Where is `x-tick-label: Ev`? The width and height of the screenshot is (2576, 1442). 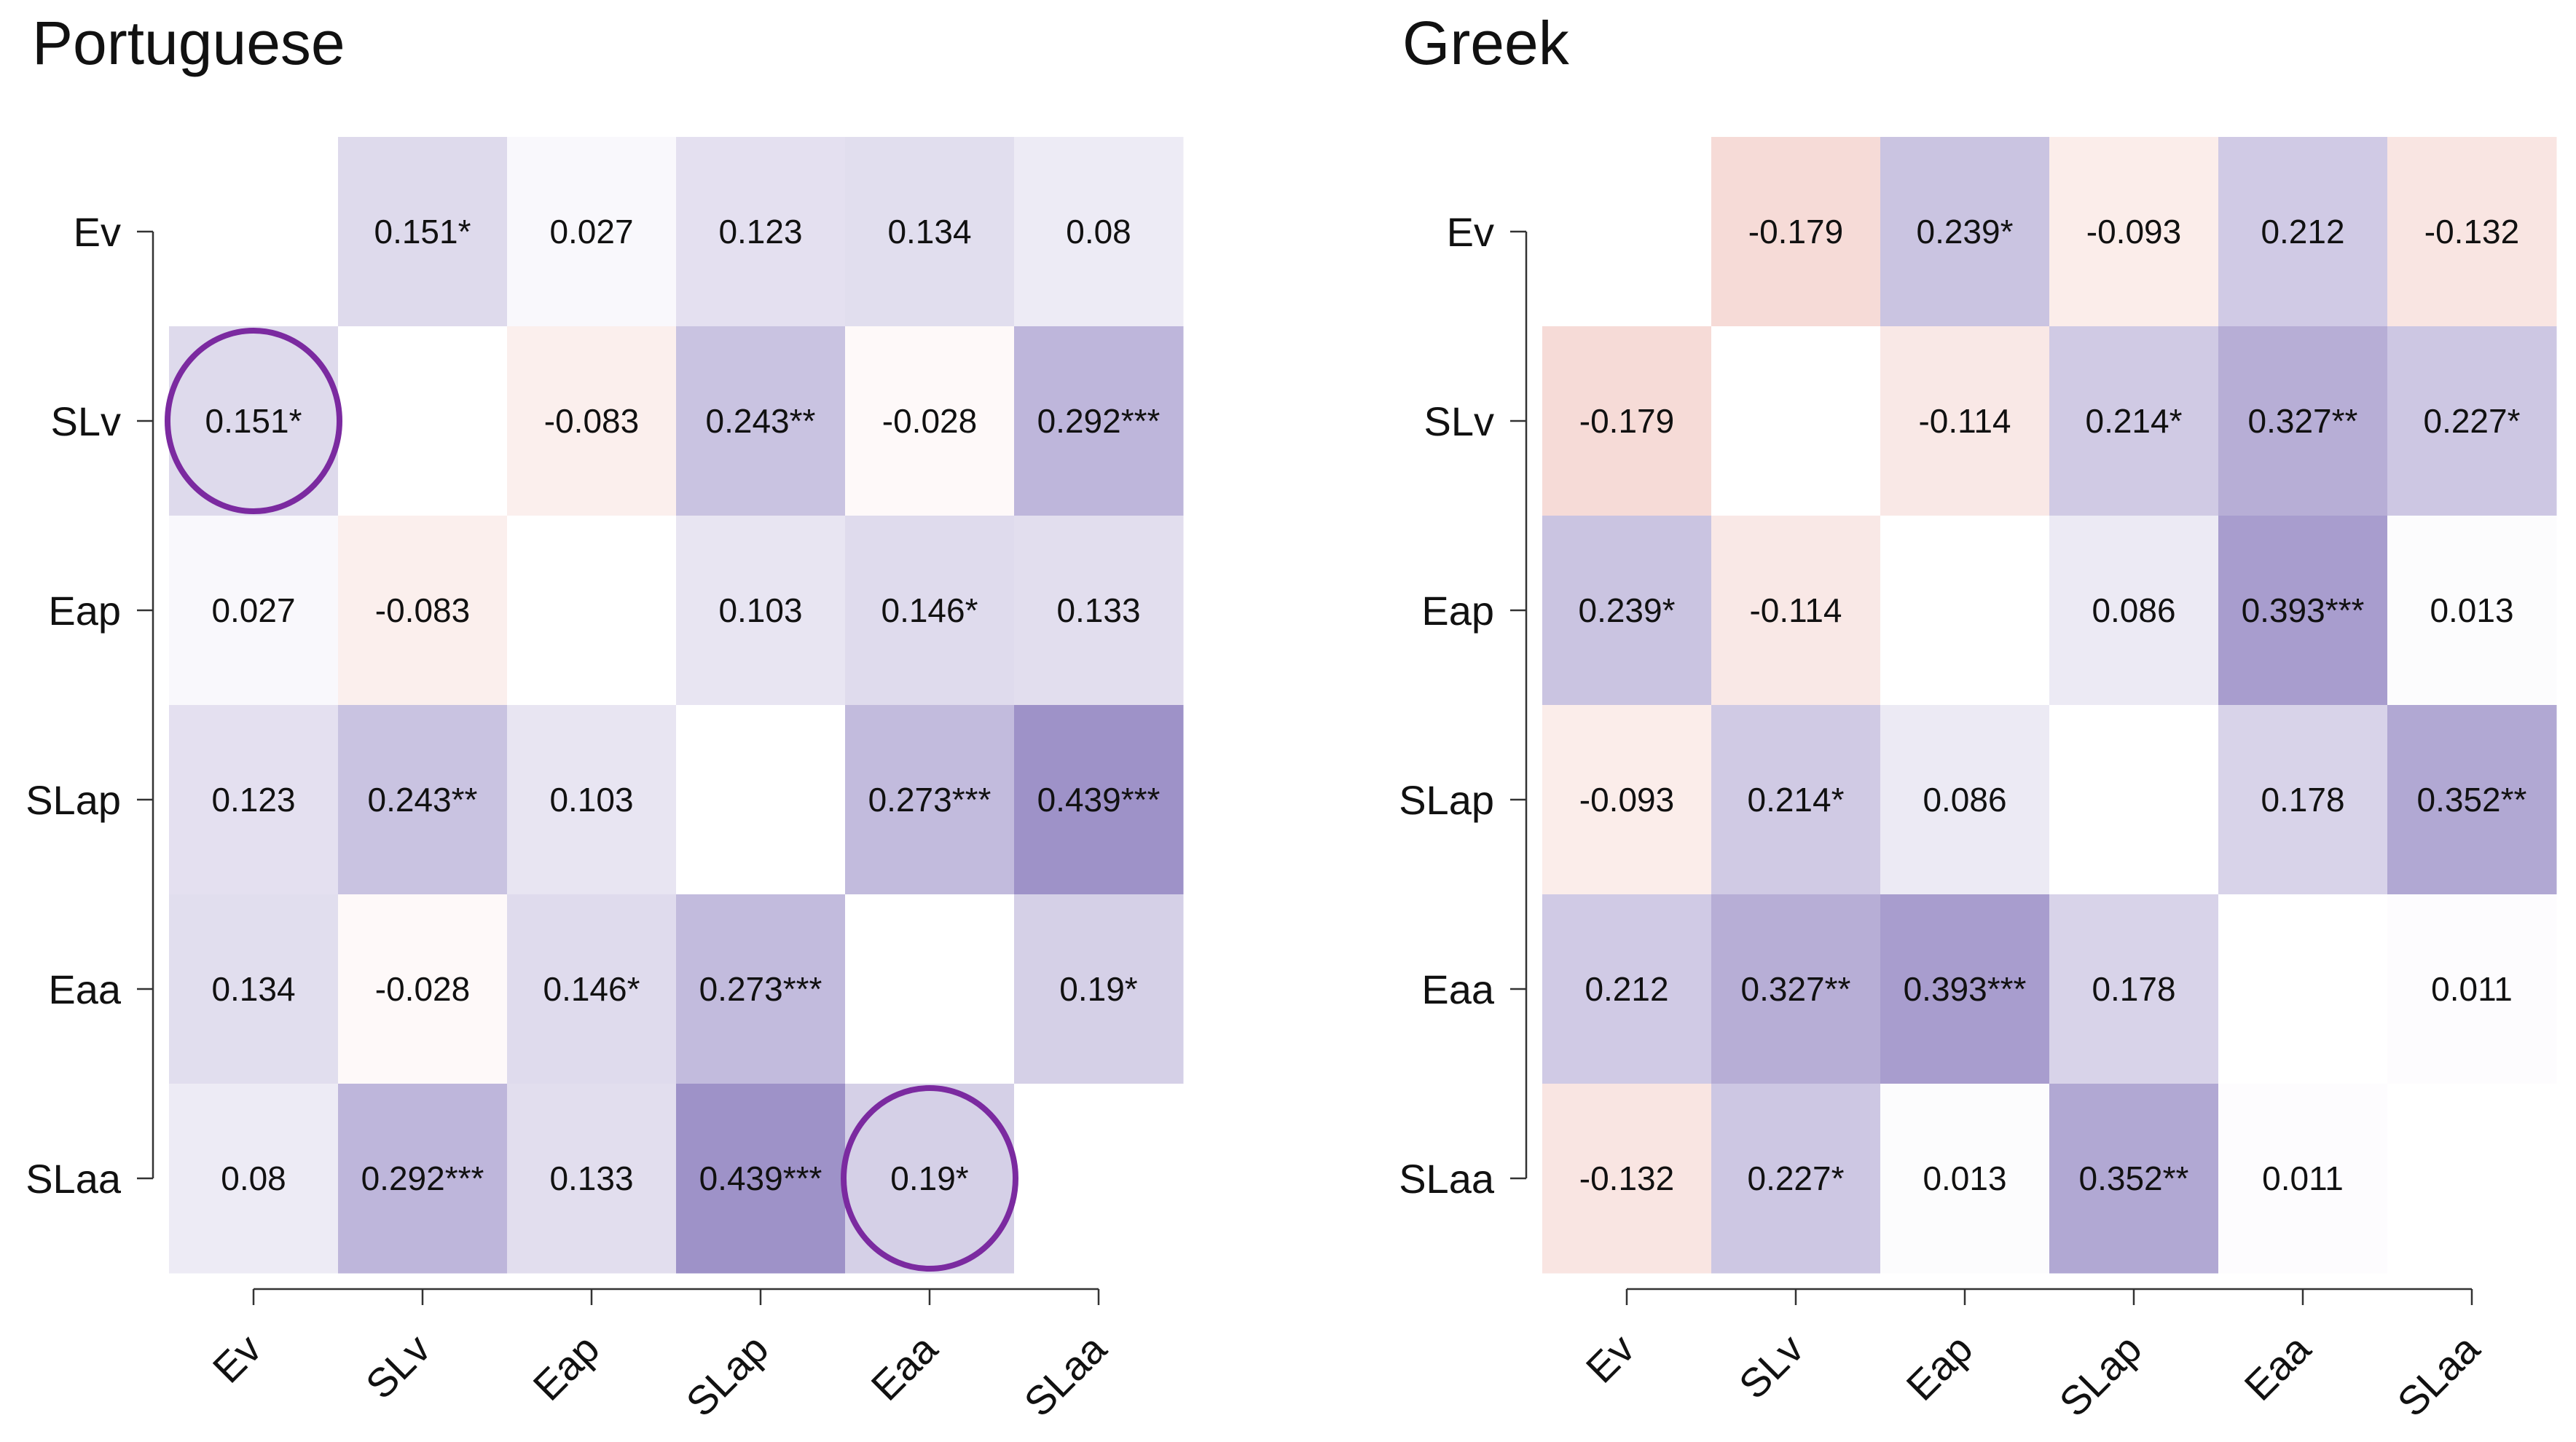
x-tick-label: Ev is located at coordinates (237, 1358).